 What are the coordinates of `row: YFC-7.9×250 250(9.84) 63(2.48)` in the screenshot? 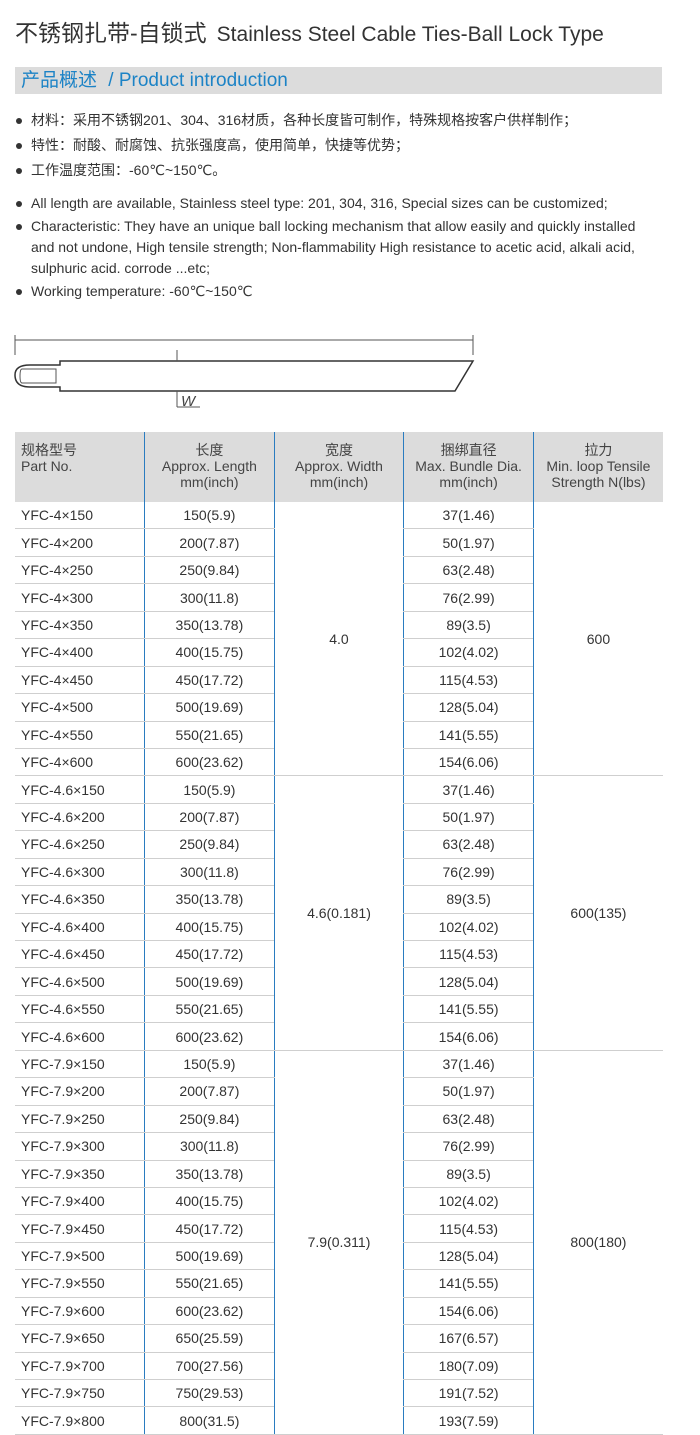 It's located at (339, 1119).